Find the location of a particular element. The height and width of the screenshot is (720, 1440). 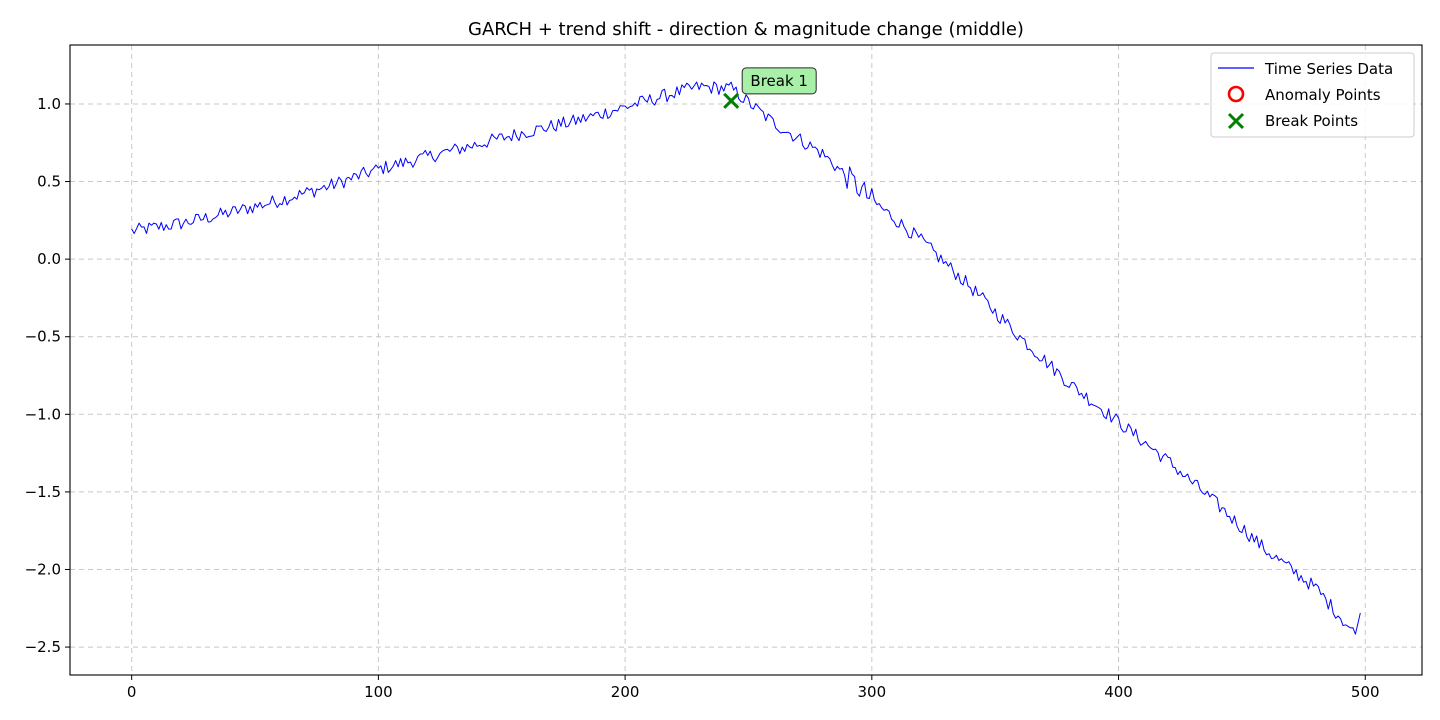

x-tick-label: 100 is located at coordinates (378, 692).